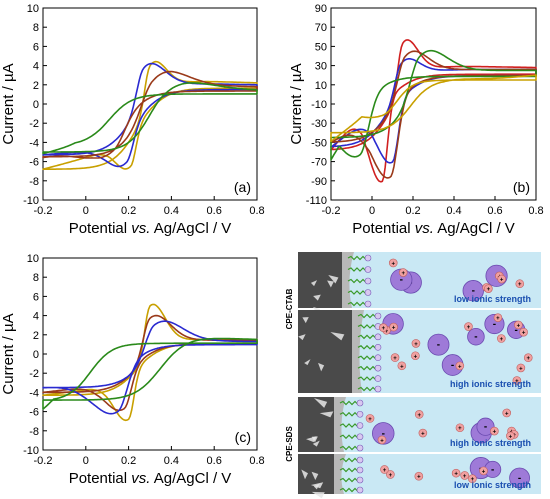  What do you see at coordinates (521, 187) in the screenshot?
I see `panel-label: (b)` at bounding box center [521, 187].